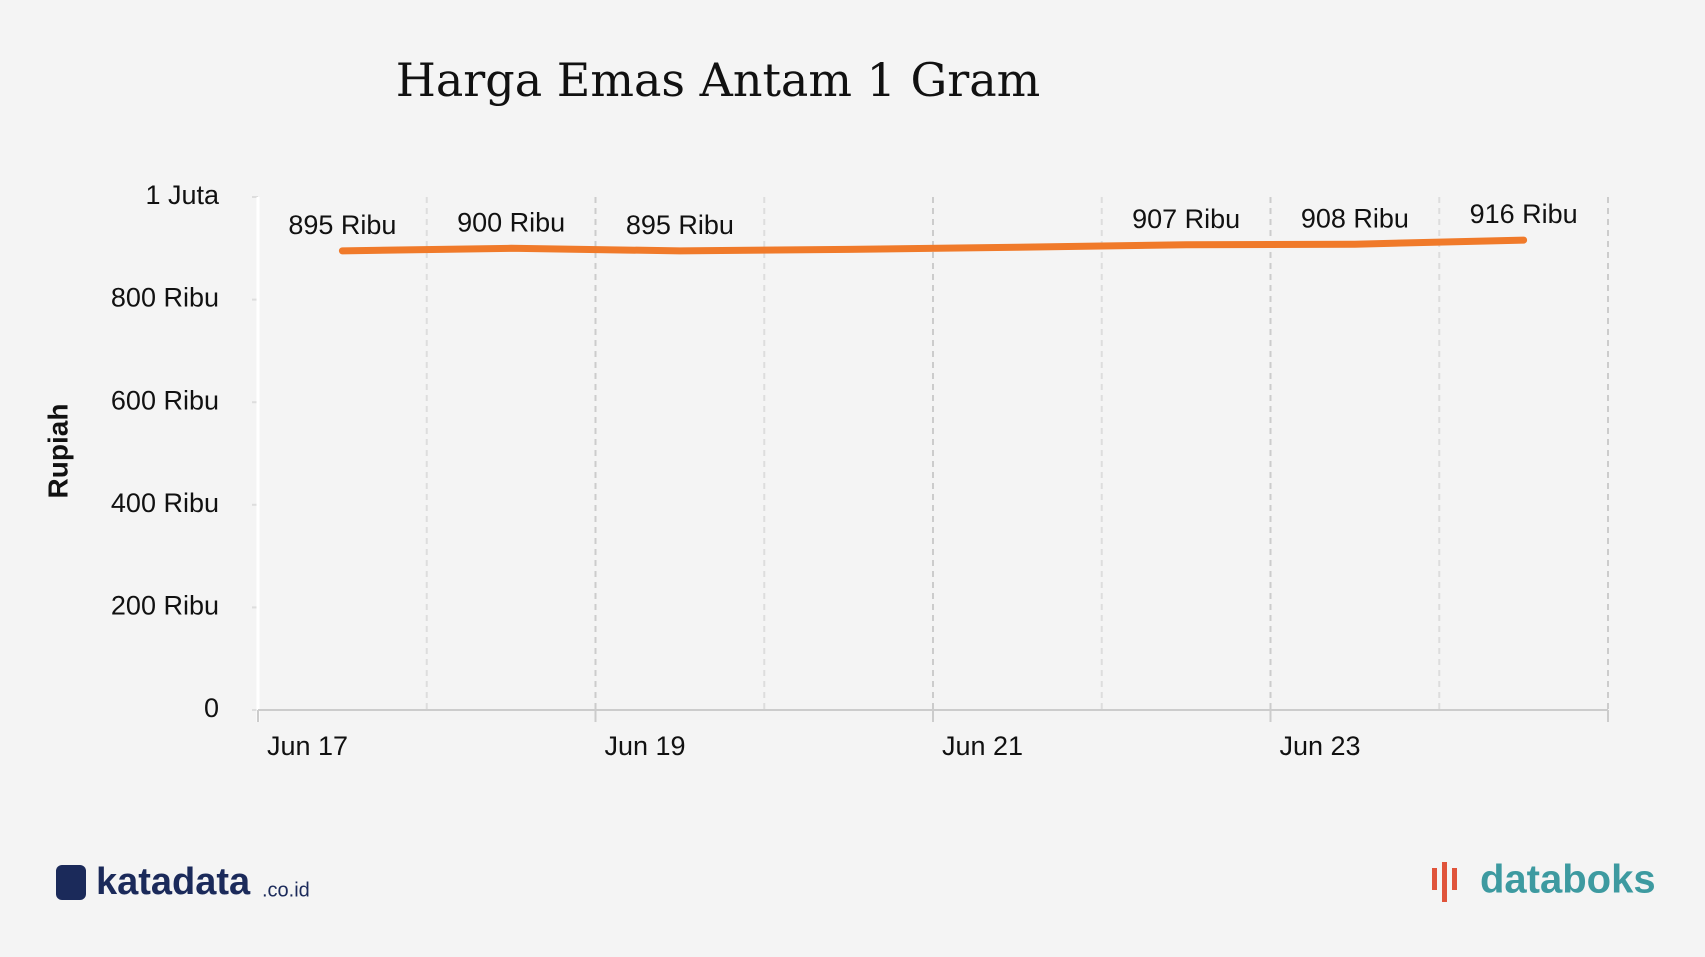 This screenshot has width=1705, height=957. I want to click on logo-suffix: .co.id, so click(286, 890).